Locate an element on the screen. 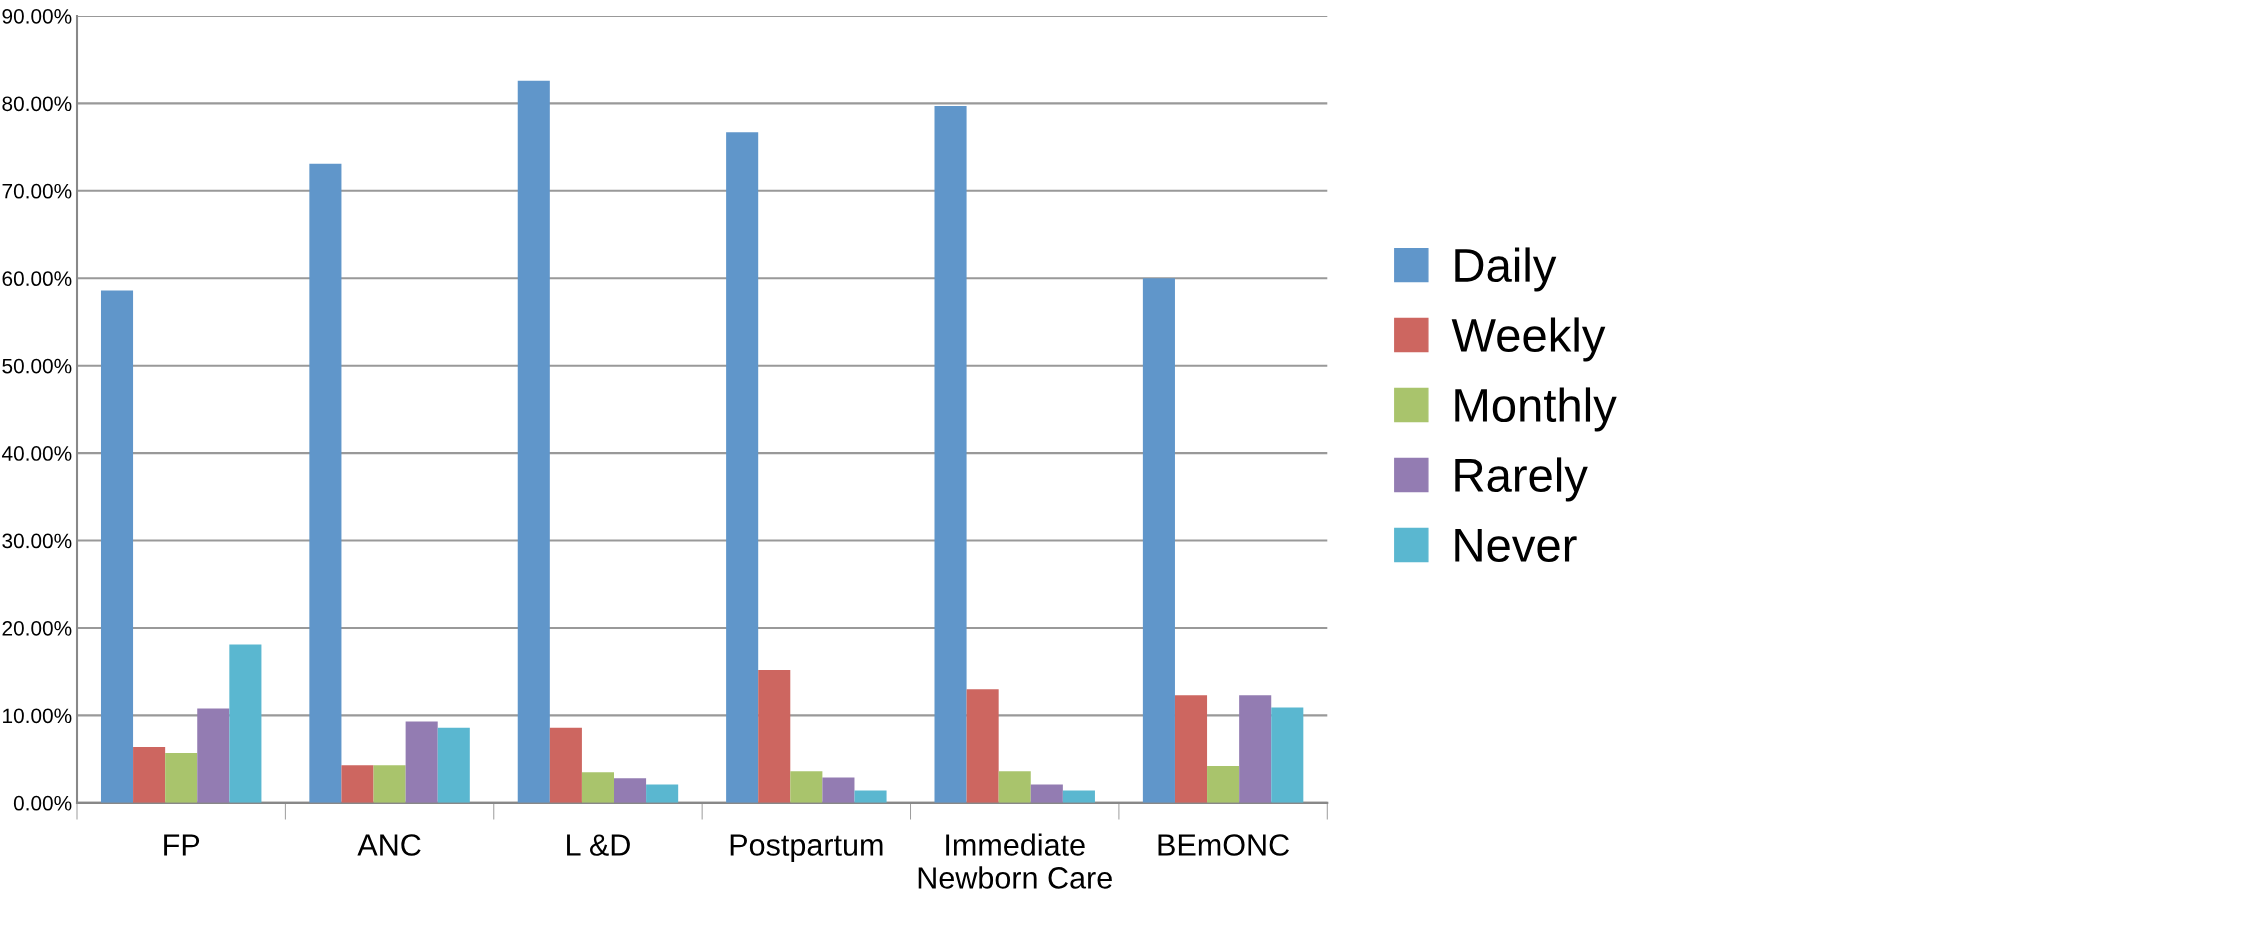 Image resolution: width=2265 pixels, height=939 pixels. x-tick-label: ANC is located at coordinates (389, 845).